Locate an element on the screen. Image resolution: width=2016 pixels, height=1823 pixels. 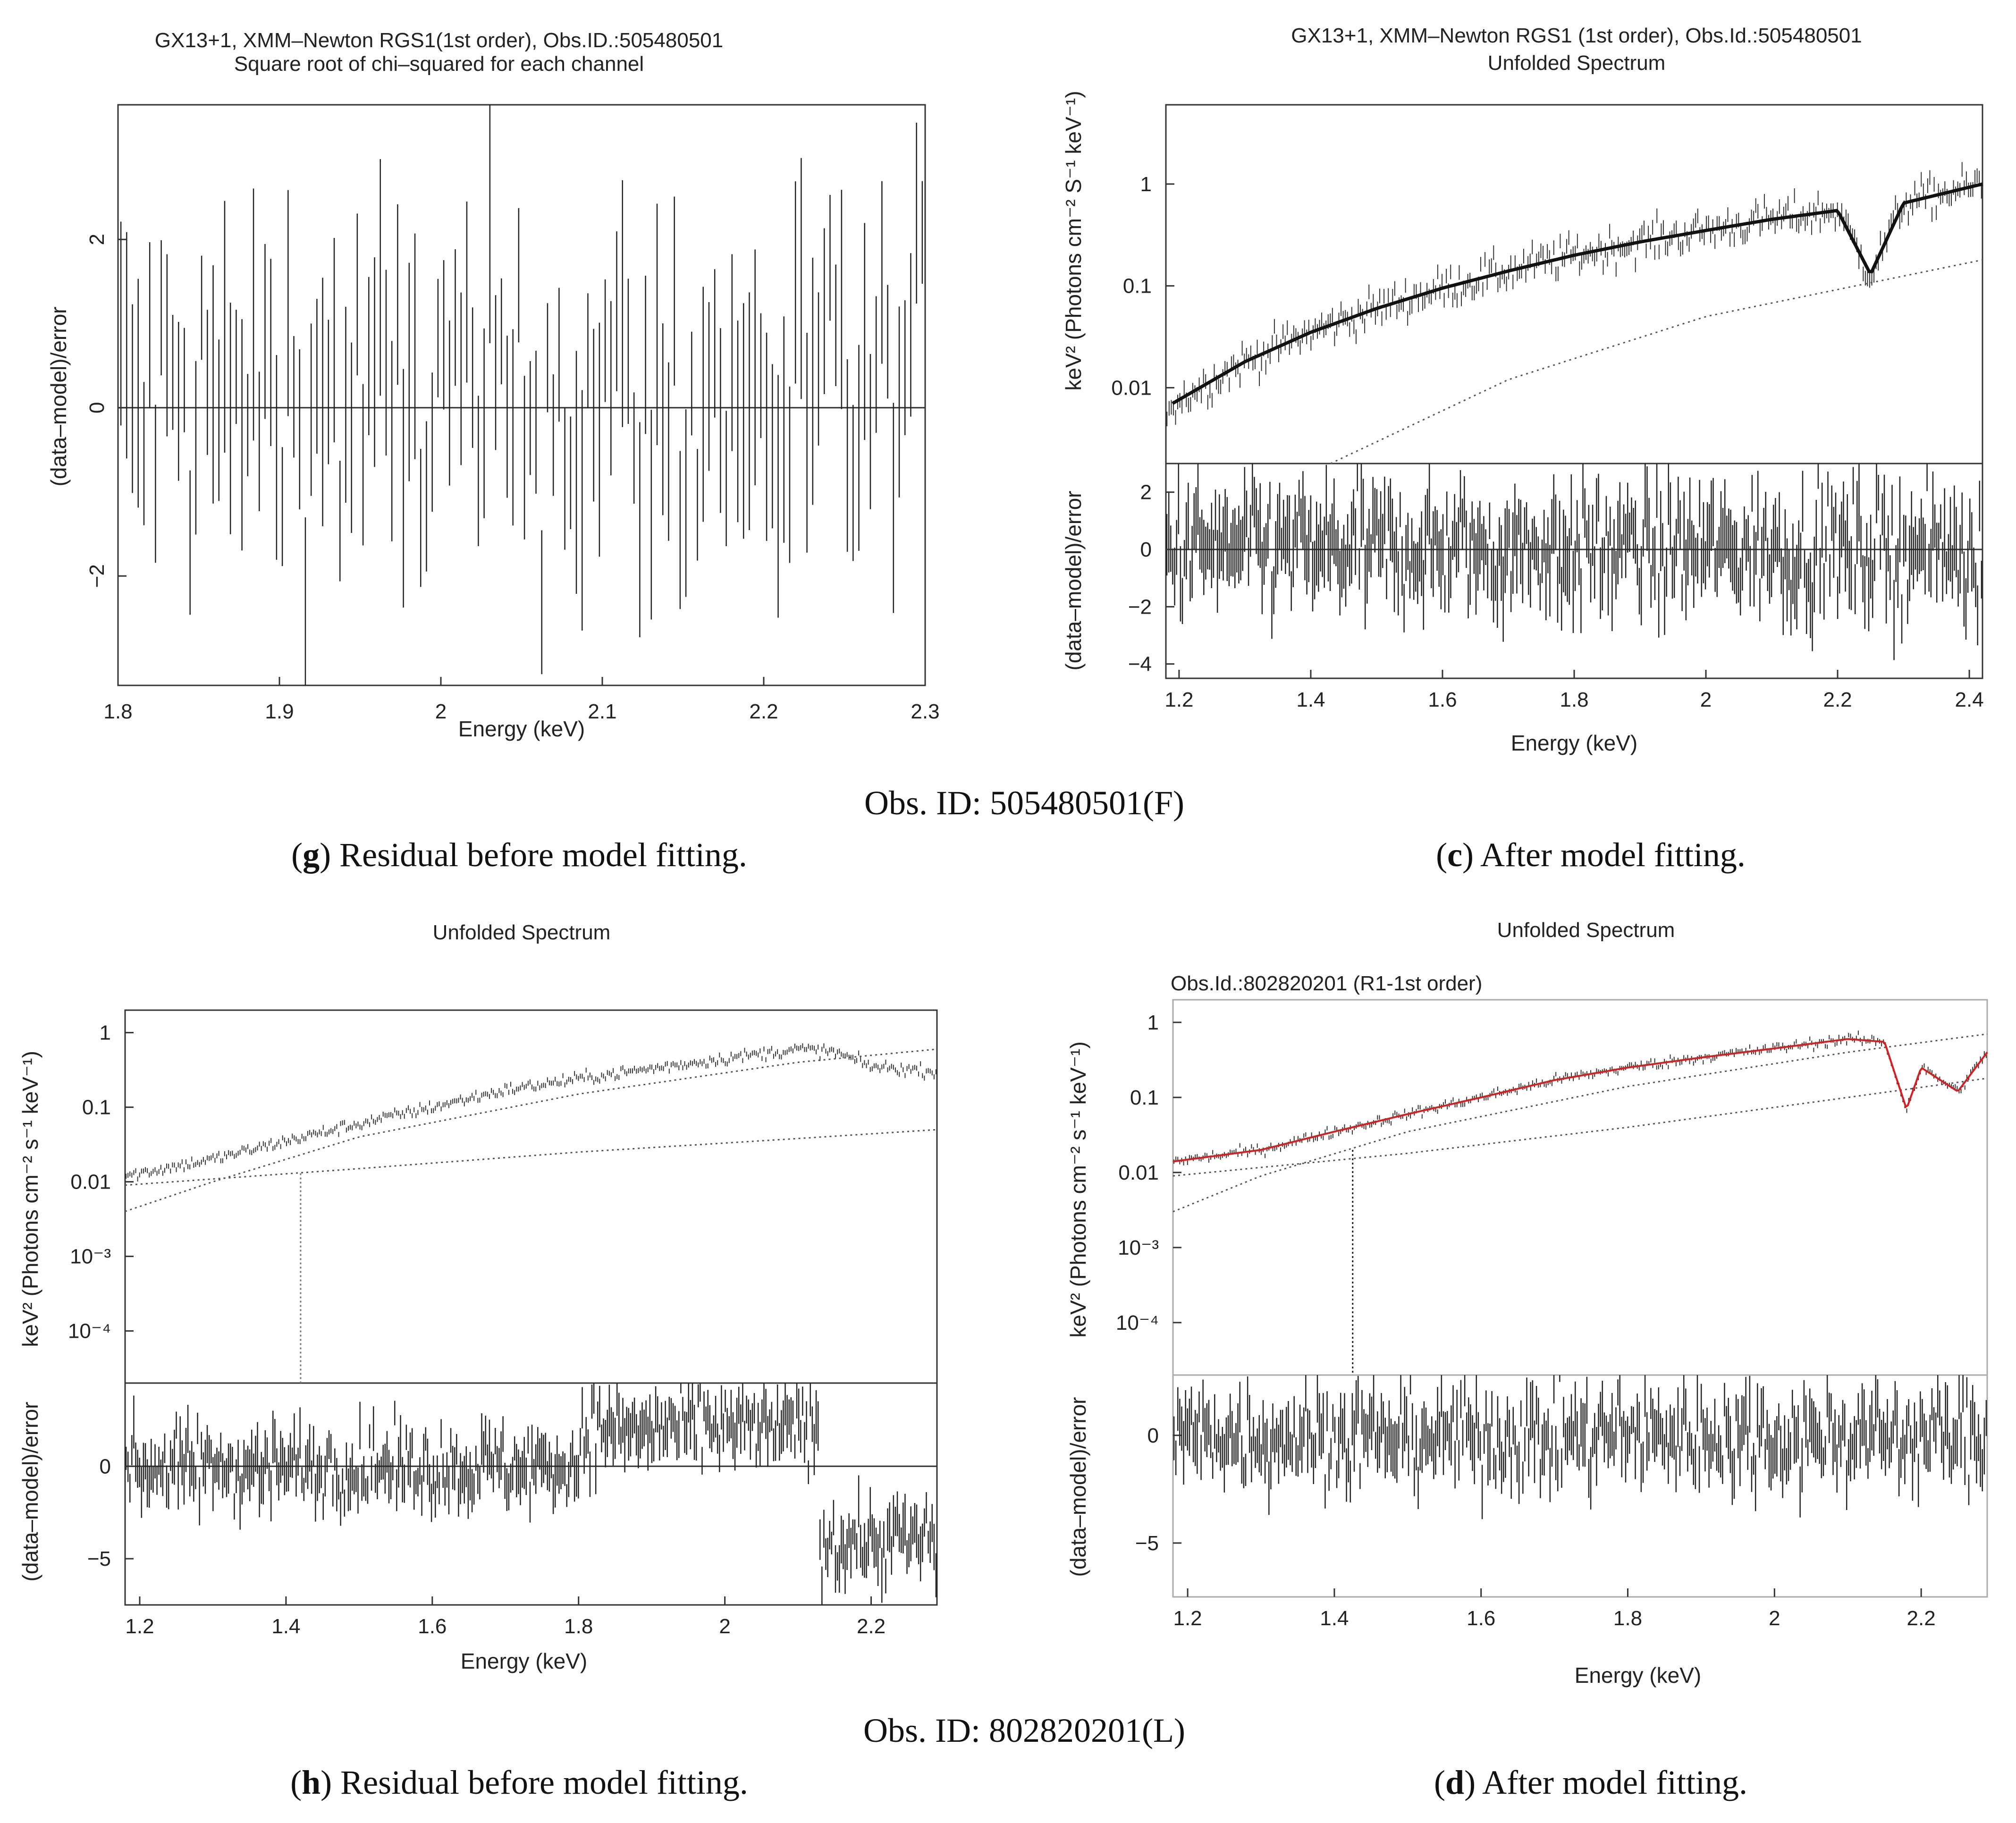
panel-d-bottom-ytick-label: 0 is located at coordinates (1153, 1435).